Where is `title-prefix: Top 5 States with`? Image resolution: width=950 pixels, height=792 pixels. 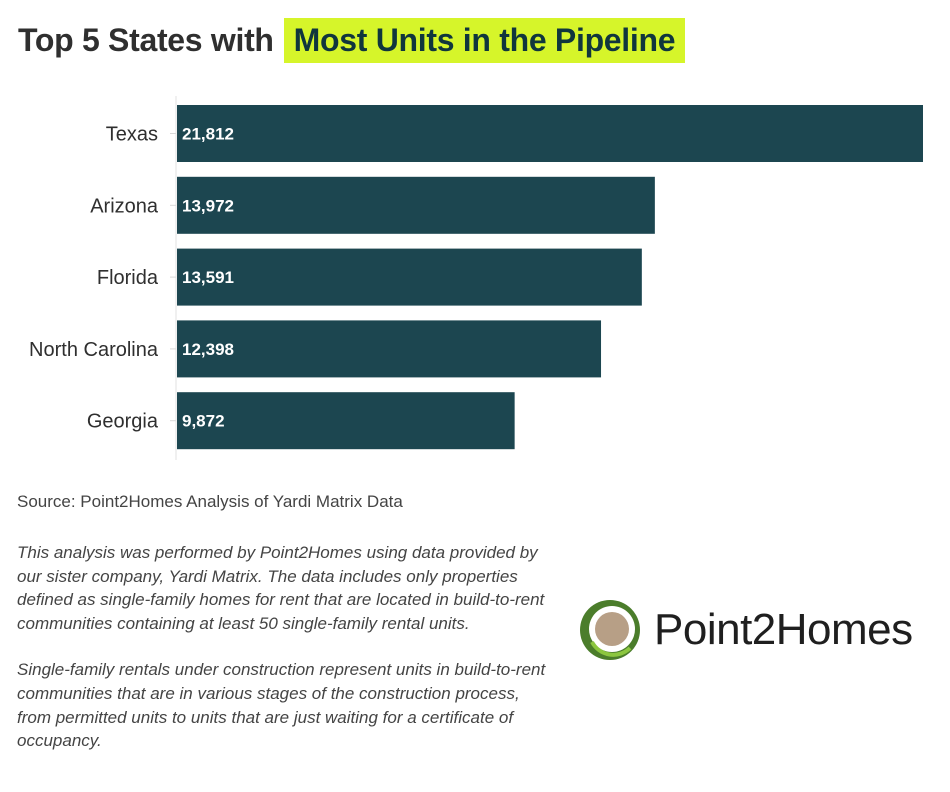 title-prefix: Top 5 States with is located at coordinates (146, 39).